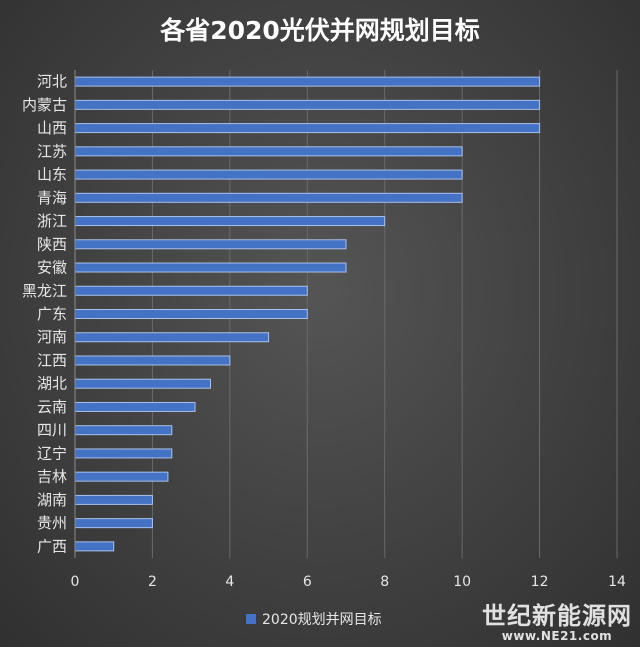 The height and width of the screenshot is (647, 640). Describe the element at coordinates (52, 128) in the screenshot. I see `category-label: 山西` at that location.